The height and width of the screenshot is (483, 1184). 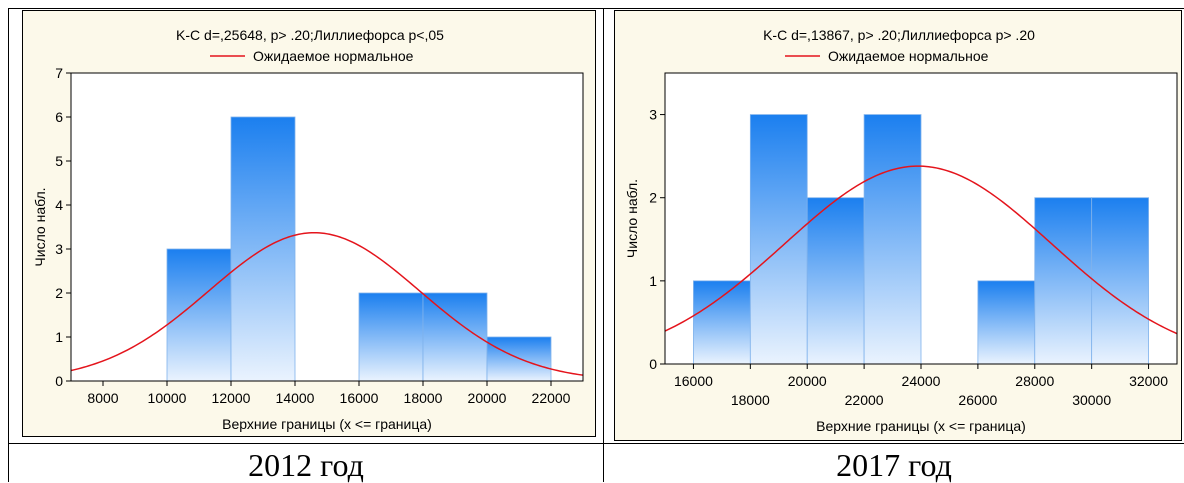 I want to click on normal-curve, so click(x=327, y=303).